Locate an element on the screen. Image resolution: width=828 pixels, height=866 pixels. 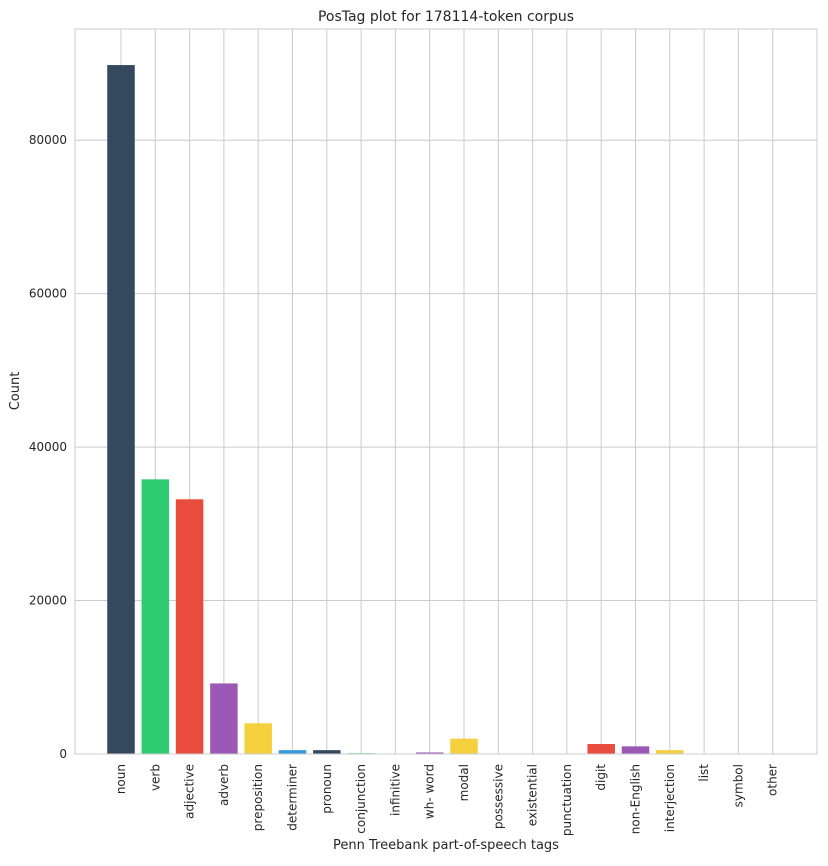
x-tick-label: preposition is located at coordinates (258, 797).